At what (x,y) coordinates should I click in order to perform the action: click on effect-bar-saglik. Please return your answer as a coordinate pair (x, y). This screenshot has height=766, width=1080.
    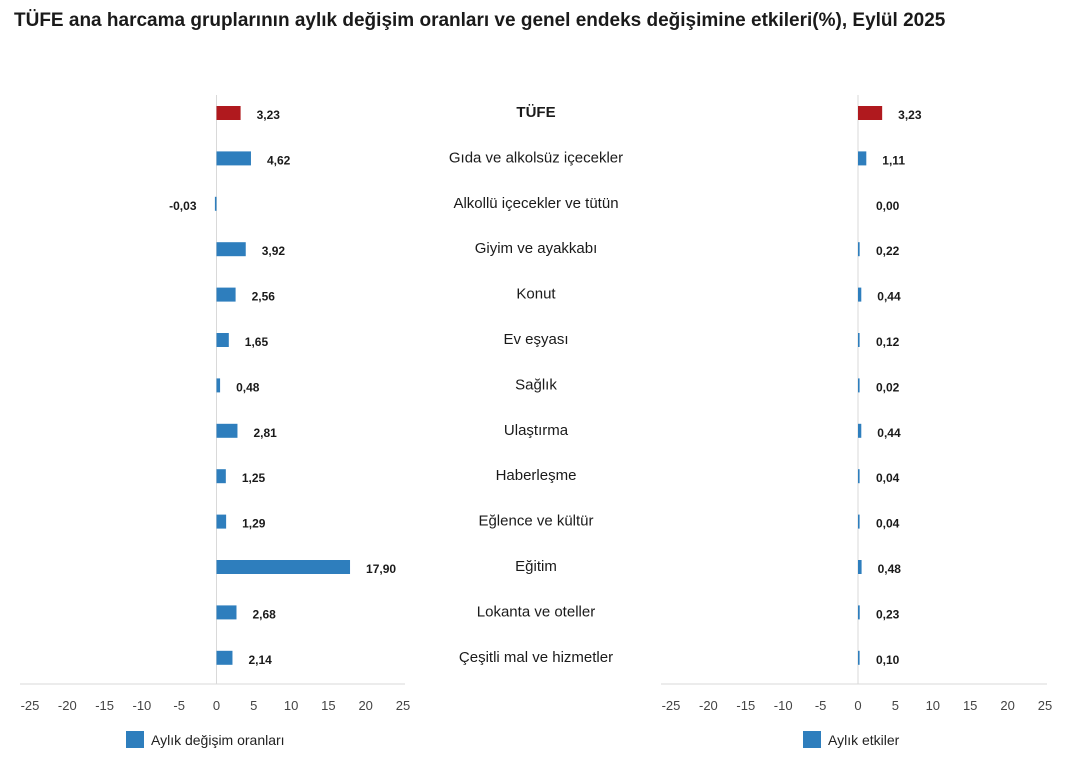
    Looking at the image, I should click on (859, 385).